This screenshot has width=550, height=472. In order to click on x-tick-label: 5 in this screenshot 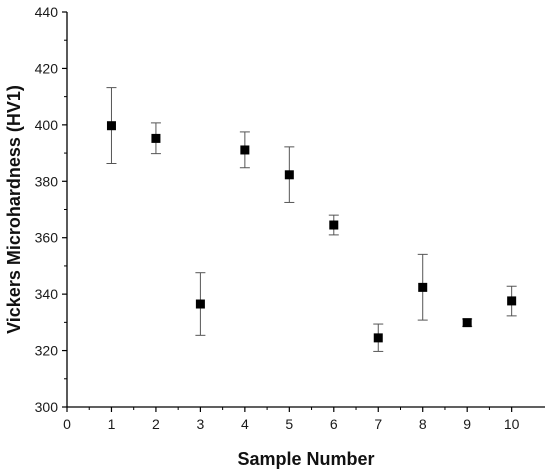, I will do `click(289, 424)`.